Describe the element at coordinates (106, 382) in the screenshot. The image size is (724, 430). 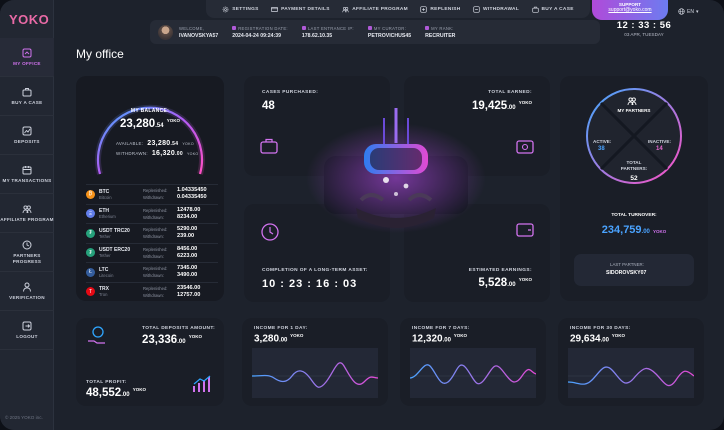
I see `profit-label: TOTAL PROFIT:` at that location.